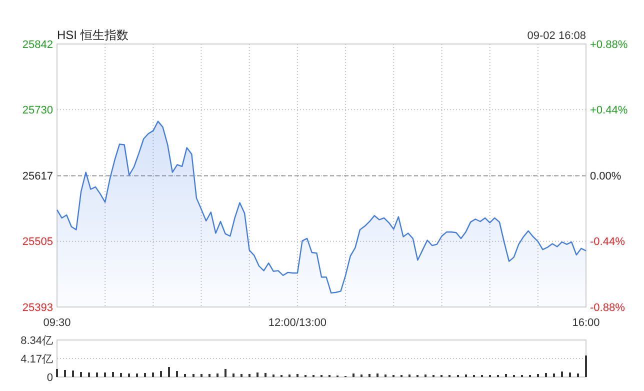 Image resolution: width=644 pixels, height=391 pixels. Describe the element at coordinates (608, 242) in the screenshot. I see `y2-tick-label: -0.44%` at that location.